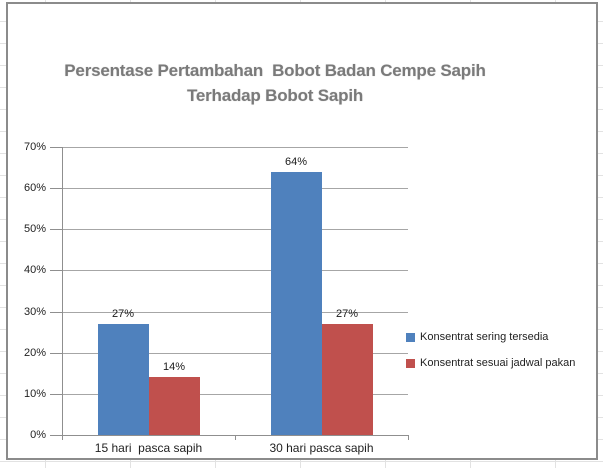  I want to click on legend-item-label: Konsentrat sering tersedia, so click(484, 337).